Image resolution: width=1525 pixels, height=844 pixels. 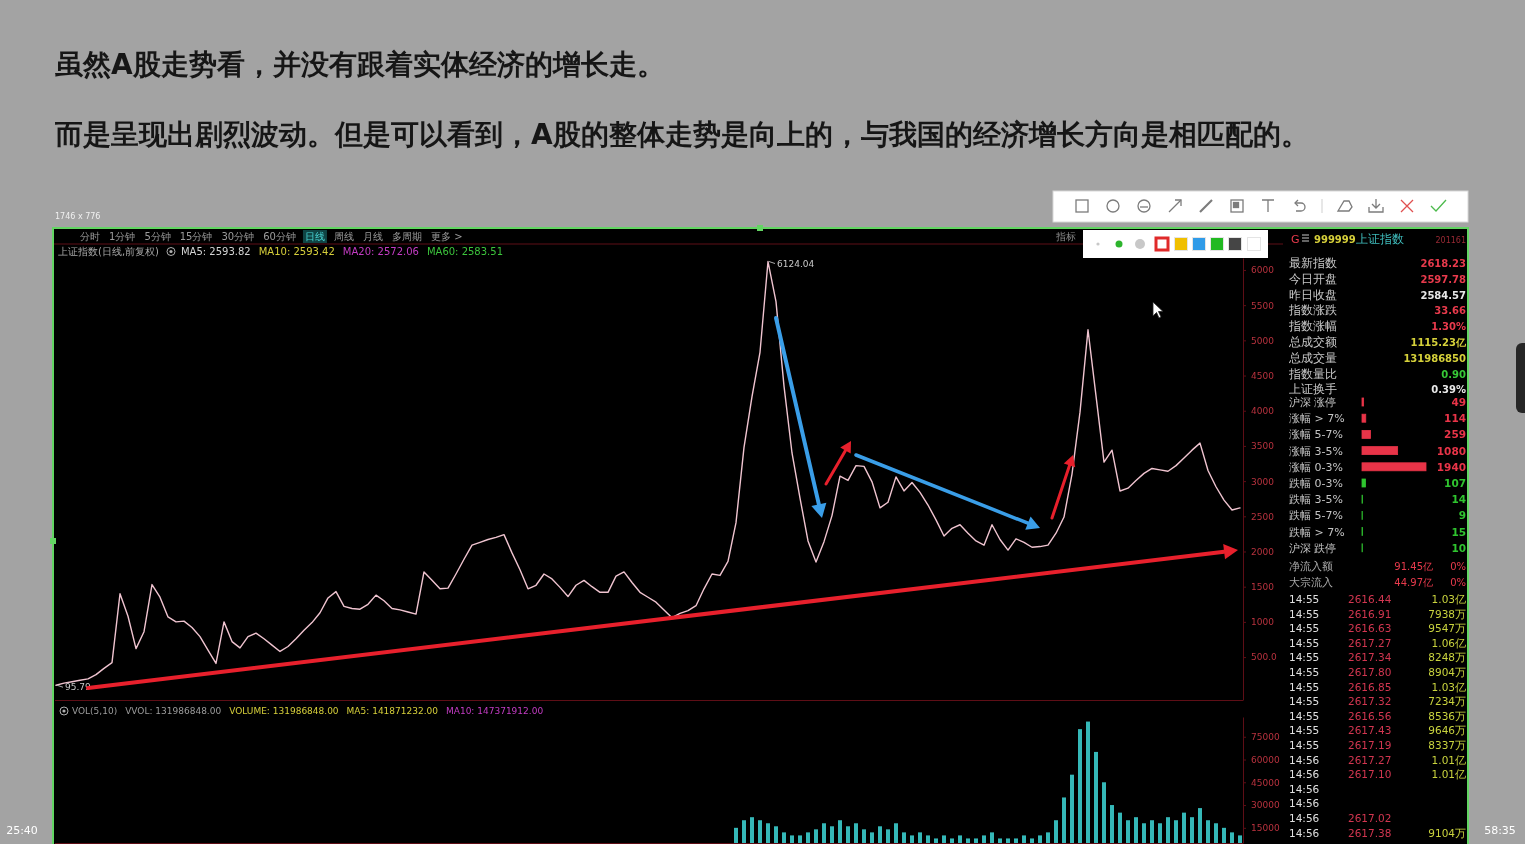 What do you see at coordinates (1316, 467) in the screenshot?
I see `y-tick-label: 涨幅 0-3%` at bounding box center [1316, 467].